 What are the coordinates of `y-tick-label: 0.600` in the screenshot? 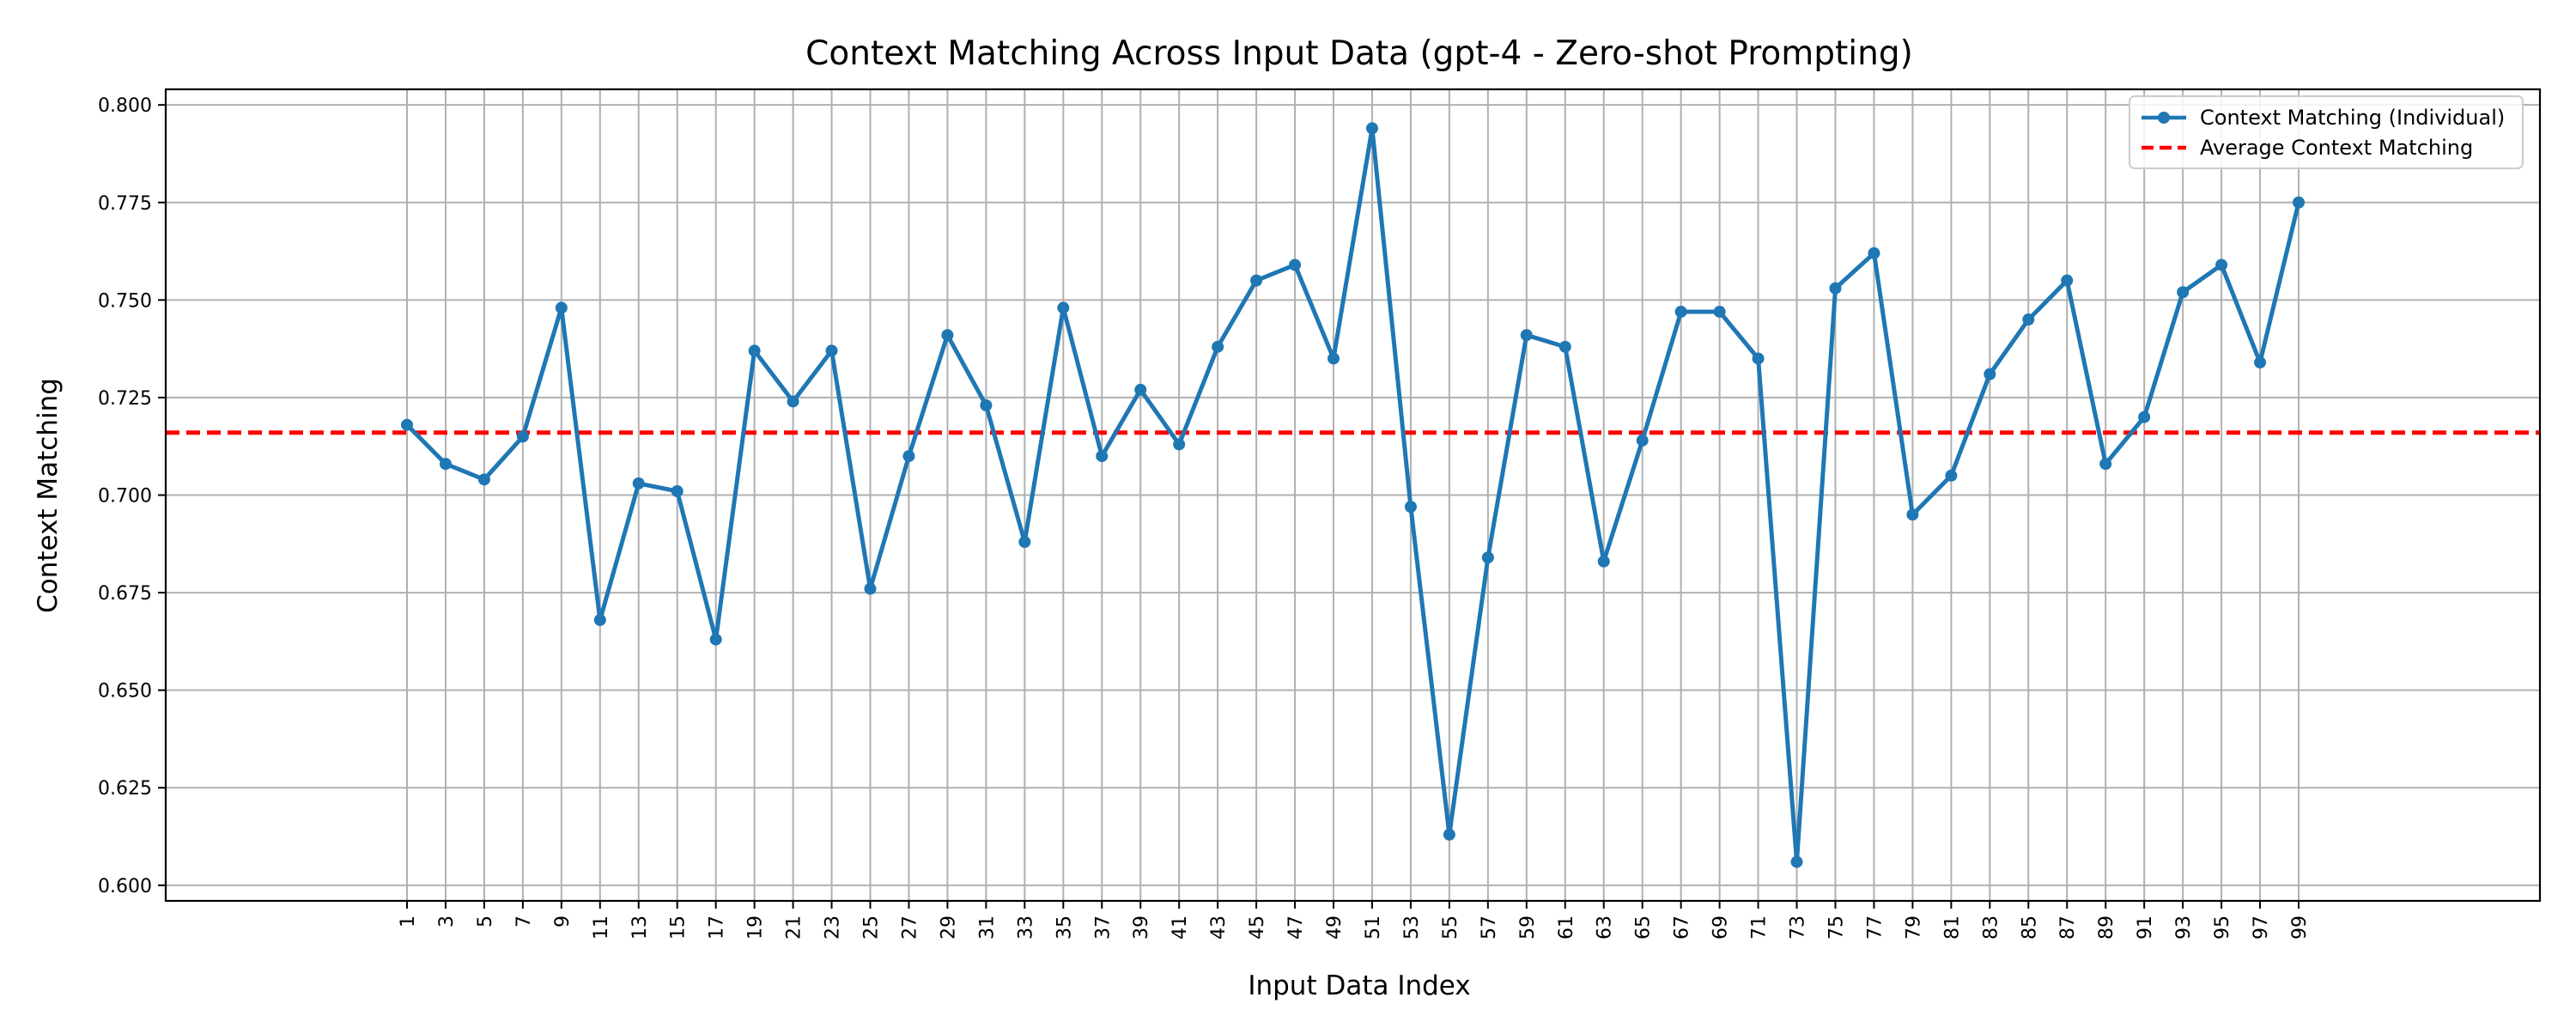 It's located at (125, 887).